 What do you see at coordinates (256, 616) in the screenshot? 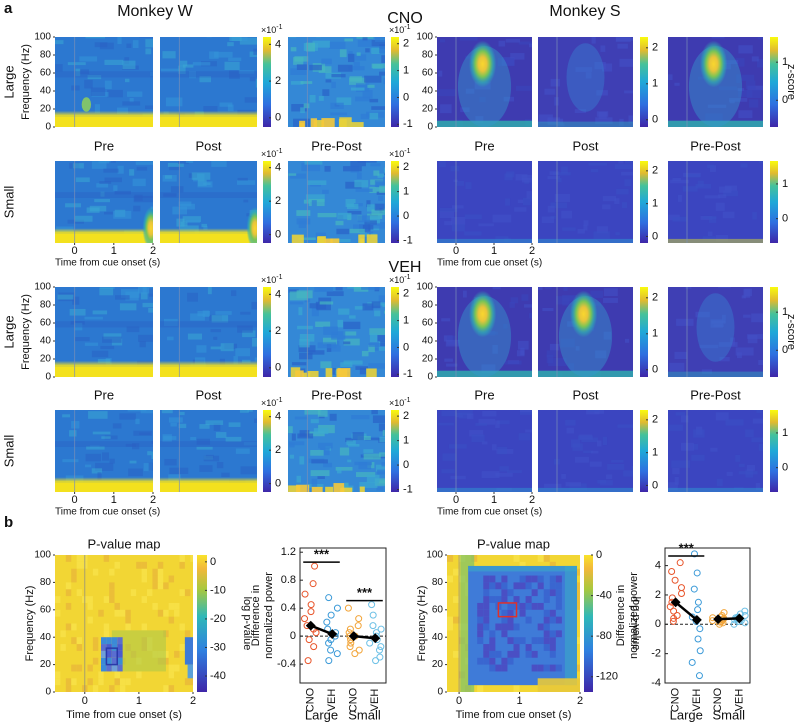
I see `y-axis-label: Difference in` at bounding box center [256, 616].